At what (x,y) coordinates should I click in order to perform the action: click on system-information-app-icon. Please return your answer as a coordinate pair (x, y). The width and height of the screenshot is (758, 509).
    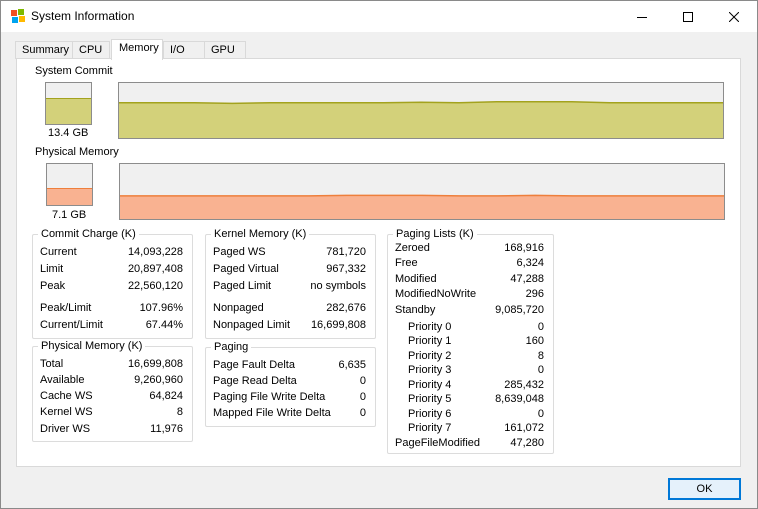
    Looking at the image, I should click on (18, 16).